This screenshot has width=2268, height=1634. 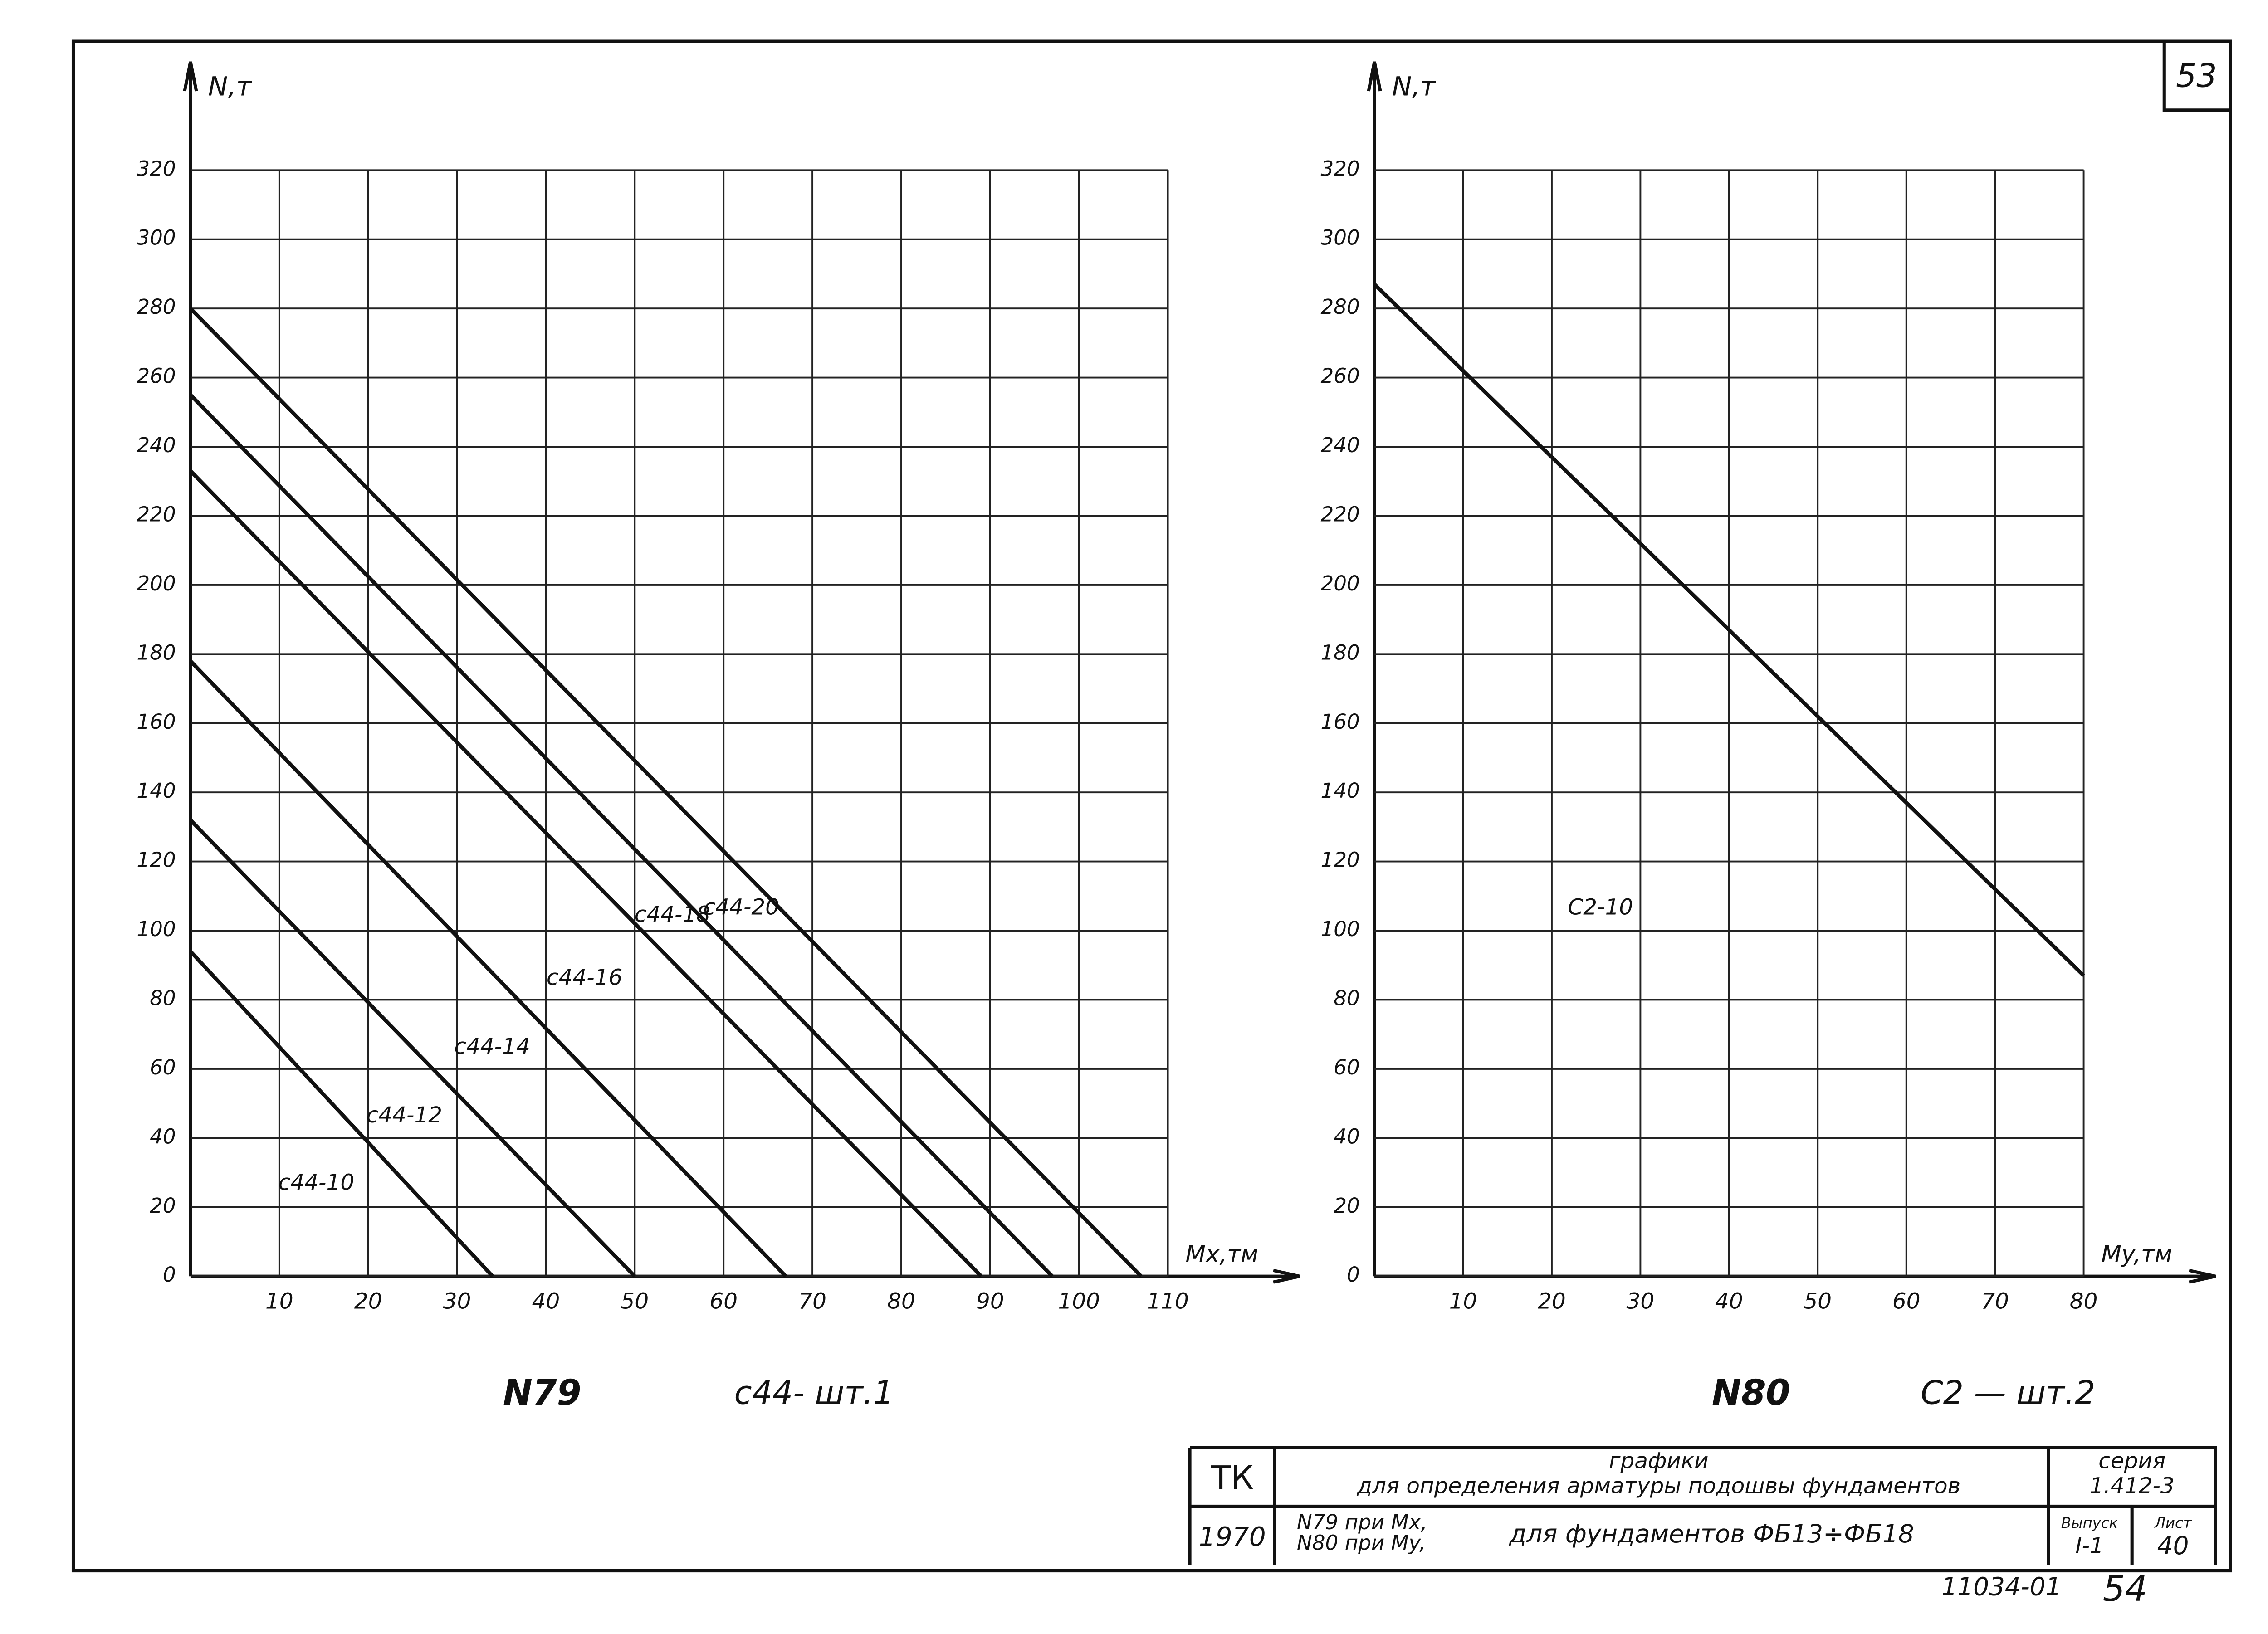 What do you see at coordinates (542, 1392) in the screenshot?
I see `chart-caption: N79` at bounding box center [542, 1392].